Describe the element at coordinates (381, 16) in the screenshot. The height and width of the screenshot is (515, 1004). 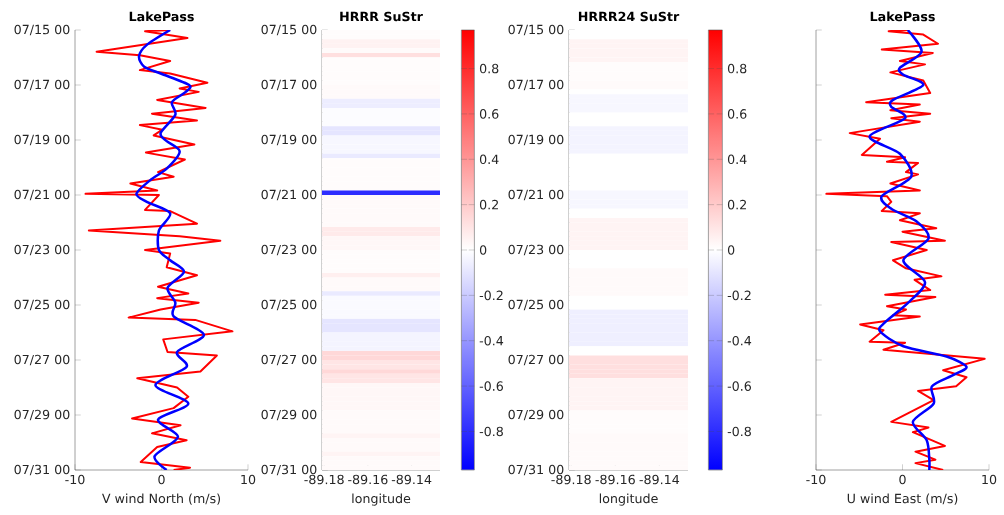
I see `chart-title: HRRR SuStr` at that location.